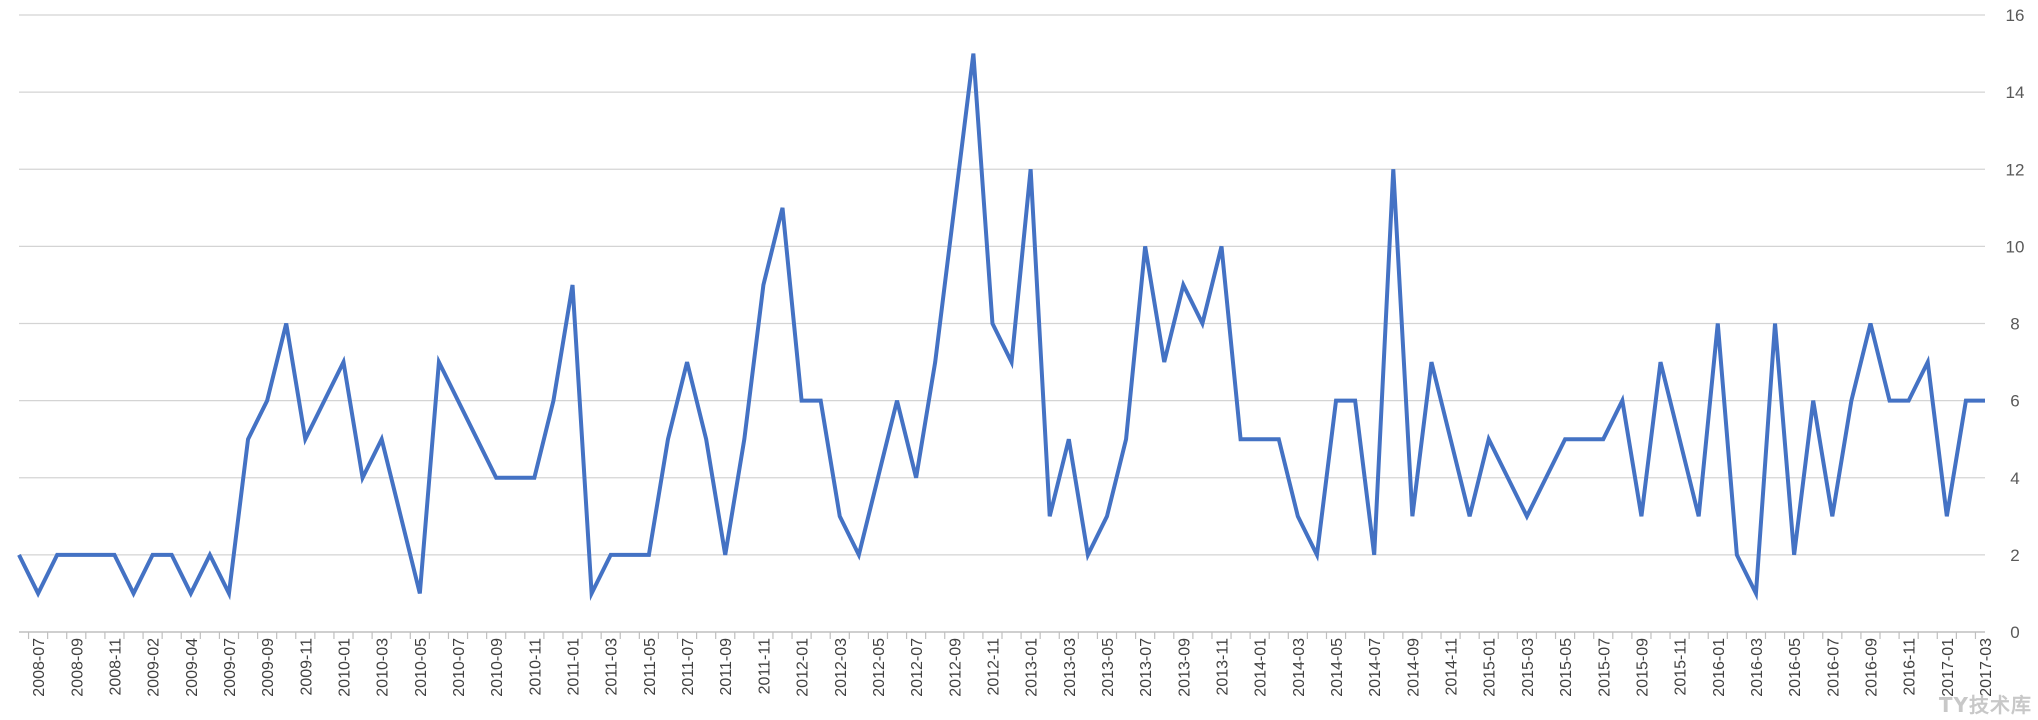 The height and width of the screenshot is (720, 2038). Describe the element at coordinates (1757, 667) in the screenshot. I see `x-tick-label: 2016-03` at that location.